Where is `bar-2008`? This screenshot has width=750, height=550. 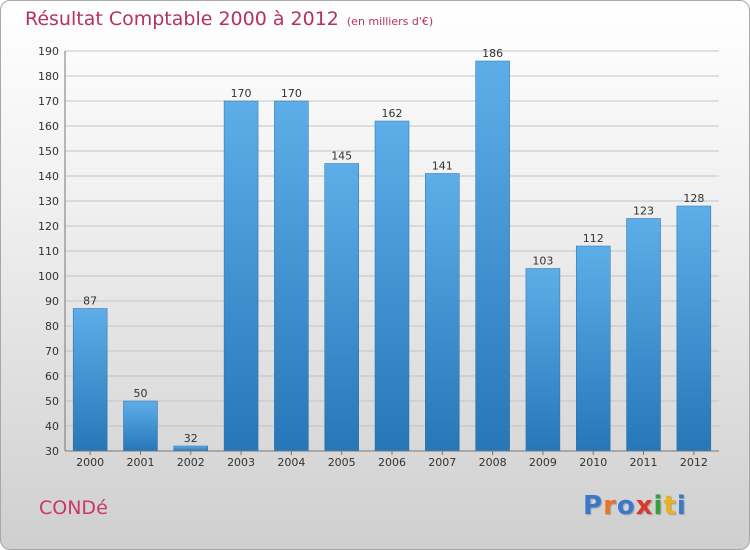
bar-2008 is located at coordinates (492, 256).